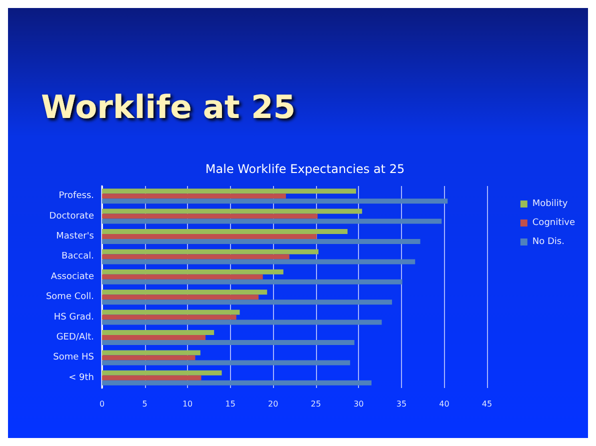 The width and height of the screenshot is (596, 446). What do you see at coordinates (74, 317) in the screenshot?
I see `y-tick-label: HS Grad.` at bounding box center [74, 317].